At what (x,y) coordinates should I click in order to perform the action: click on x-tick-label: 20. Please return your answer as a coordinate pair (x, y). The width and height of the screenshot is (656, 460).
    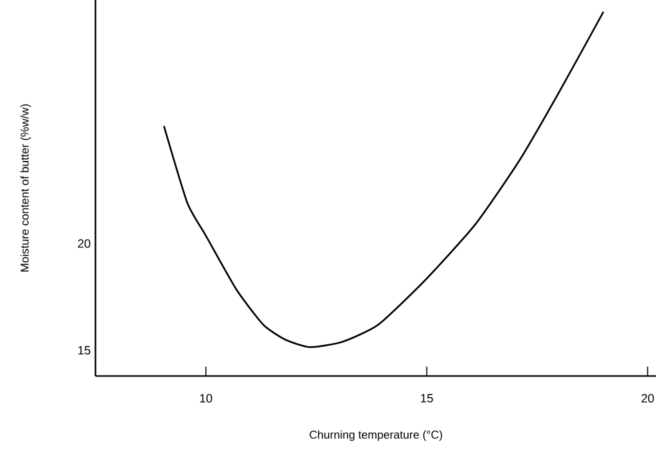
    Looking at the image, I should click on (648, 398).